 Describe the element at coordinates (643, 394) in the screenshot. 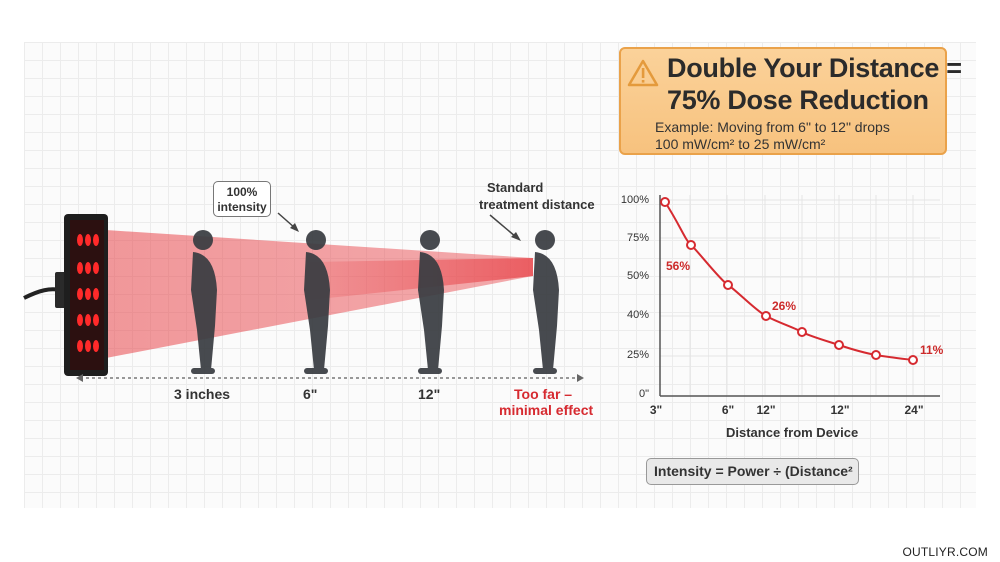

I see `y-tick-0: 0"` at that location.